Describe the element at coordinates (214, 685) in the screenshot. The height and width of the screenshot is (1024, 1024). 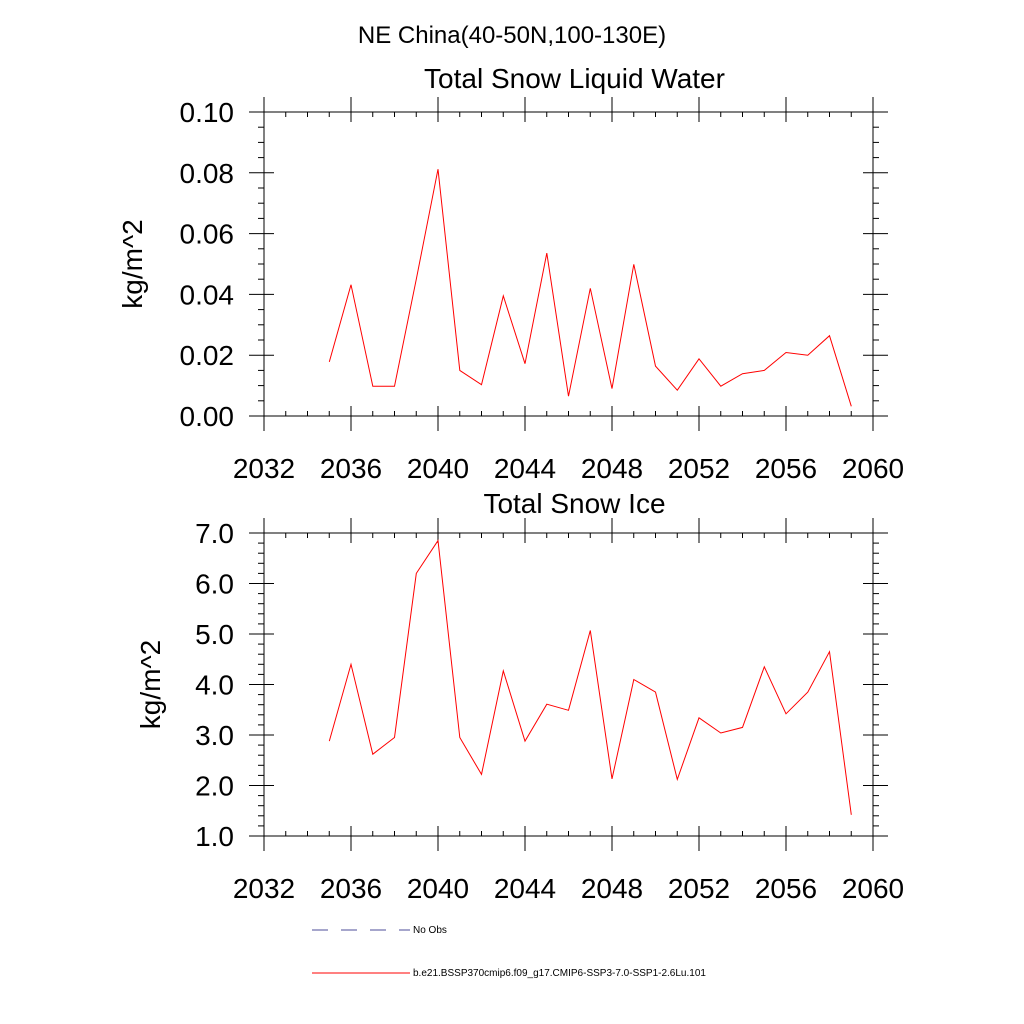
I see `y-tick-label: 4.0` at that location.